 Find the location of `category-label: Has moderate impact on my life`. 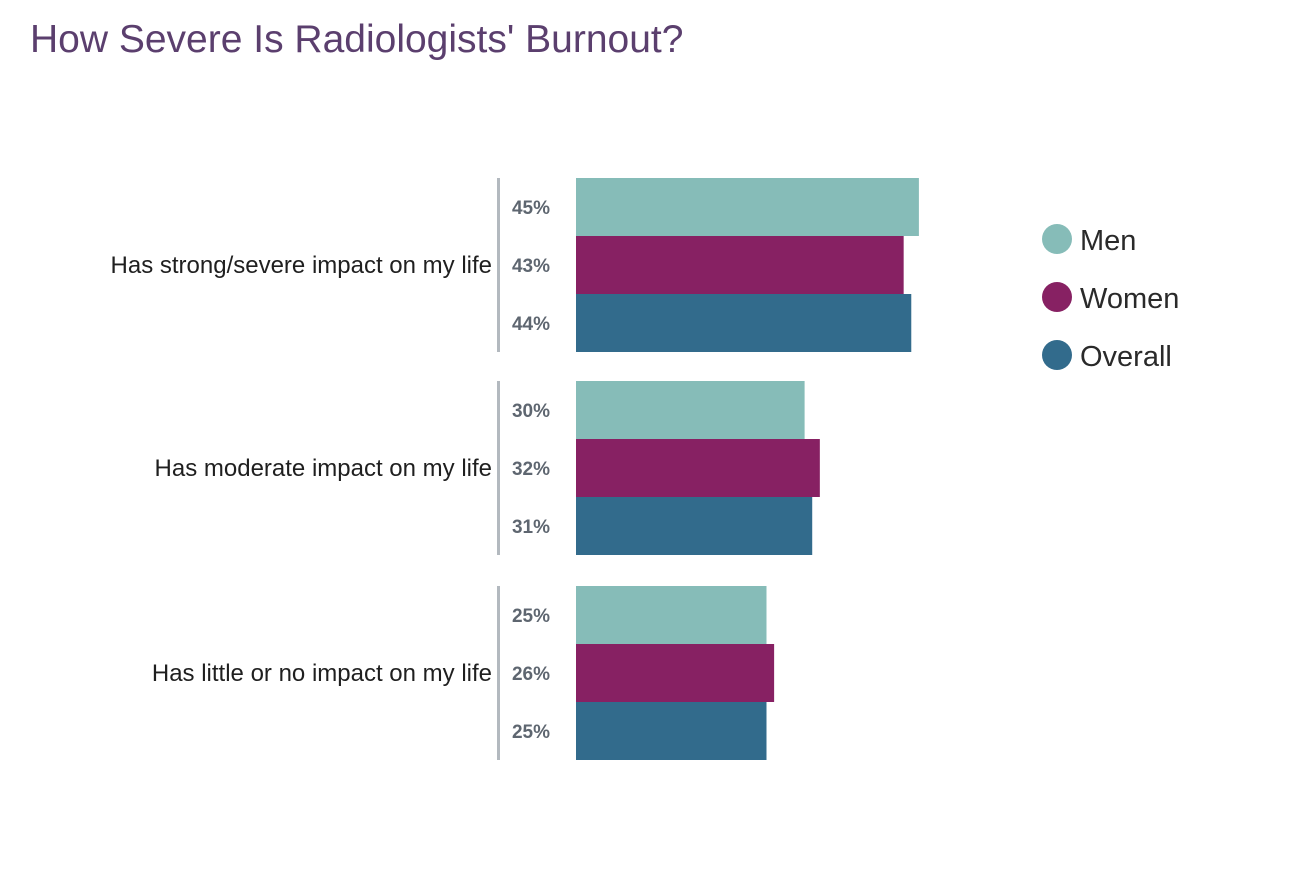

category-label: Has moderate impact on my life is located at coordinates (323, 468).